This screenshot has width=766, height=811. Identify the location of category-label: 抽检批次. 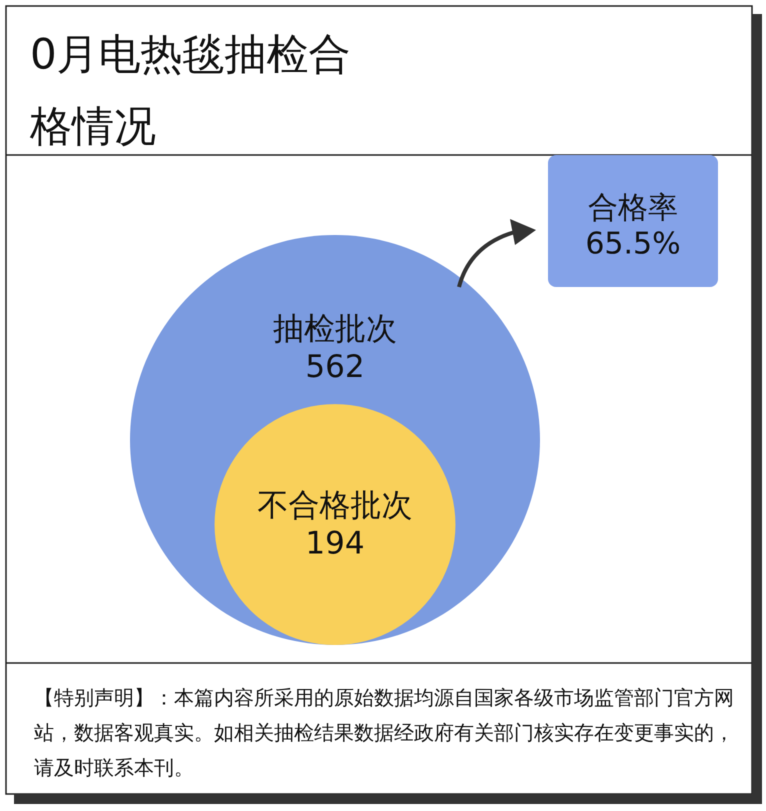
(335, 328).